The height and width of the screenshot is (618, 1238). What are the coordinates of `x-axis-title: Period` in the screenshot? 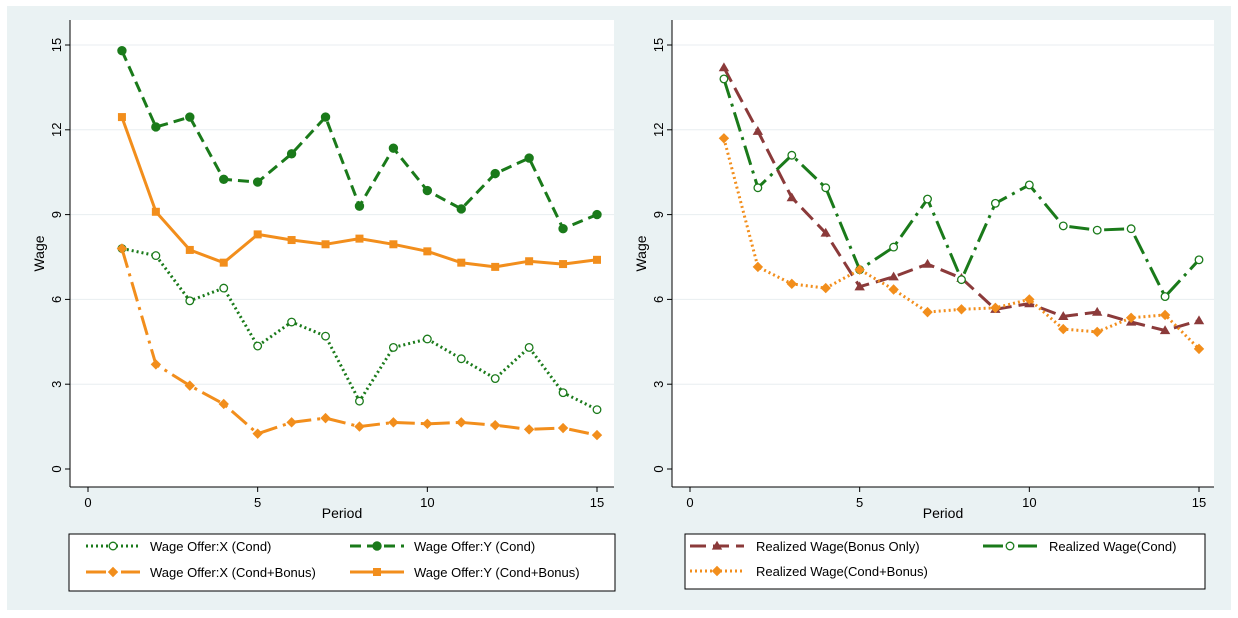 It's located at (943, 513).